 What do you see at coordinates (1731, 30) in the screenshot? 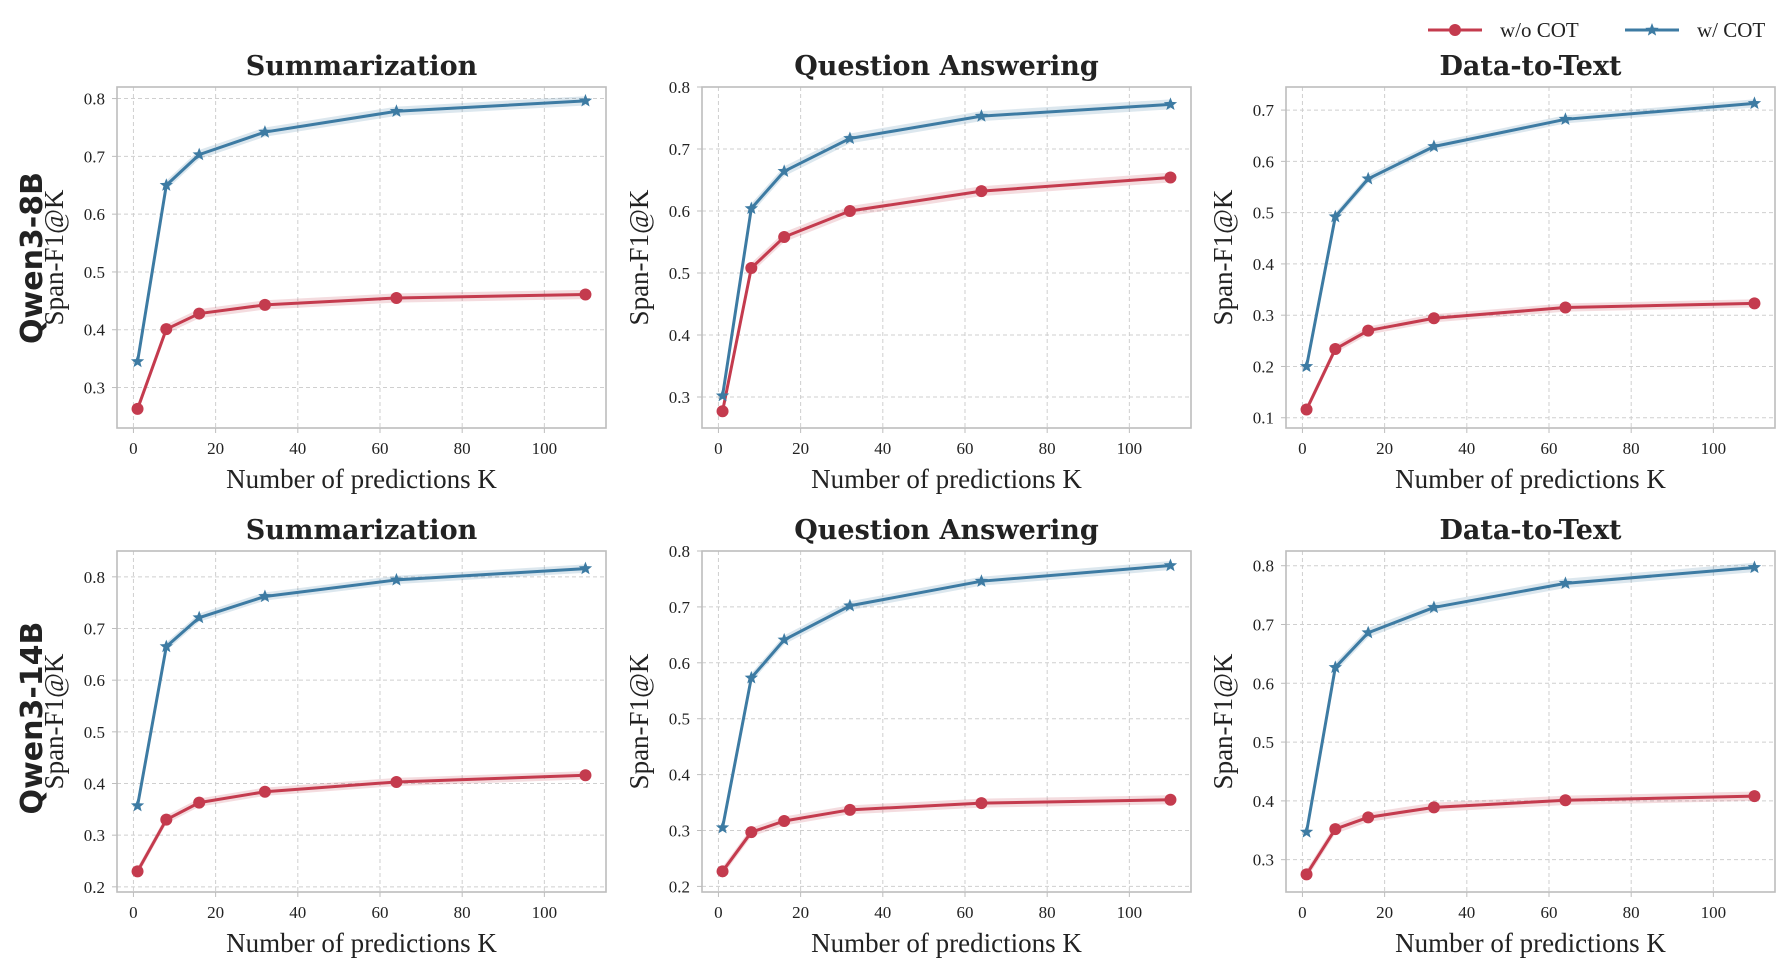
I see `legend-label: w/ COT` at bounding box center [1731, 30].